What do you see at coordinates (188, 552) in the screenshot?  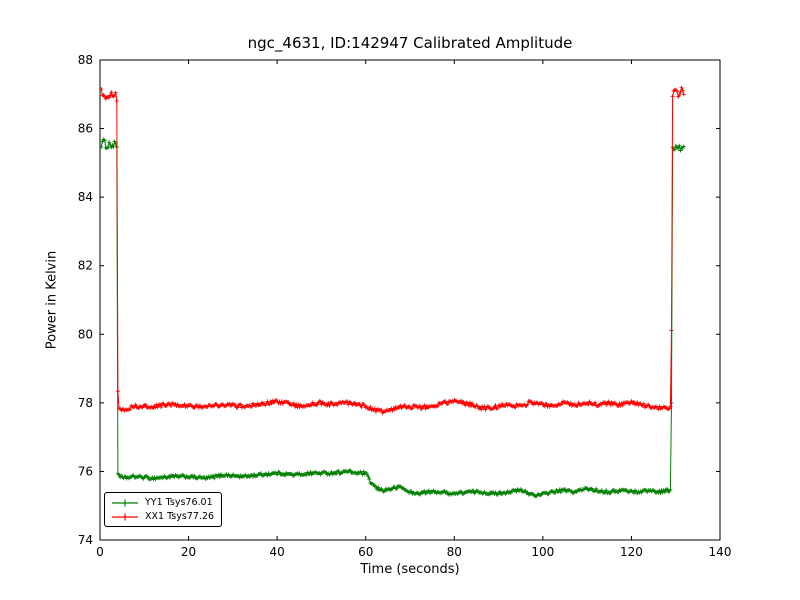 I see `x-tick-label: 20` at bounding box center [188, 552].